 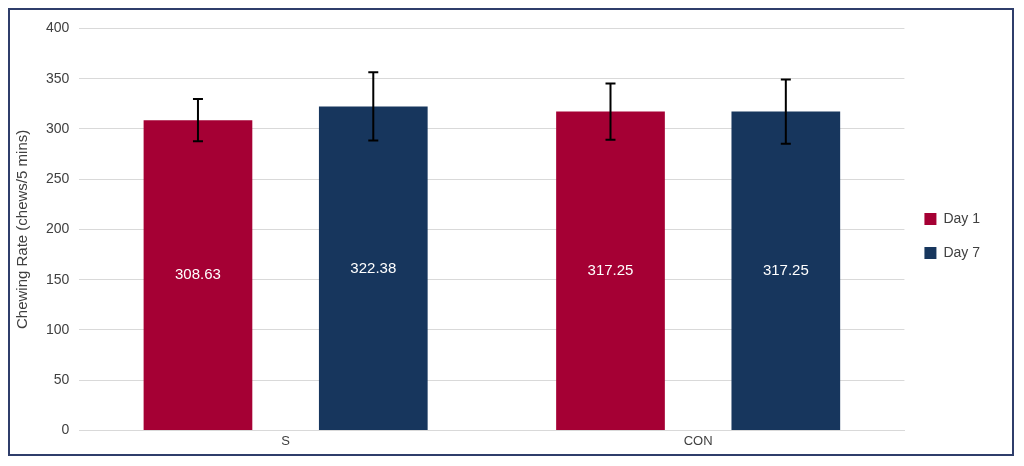 I want to click on x-tick-label: S, so click(x=286, y=440).